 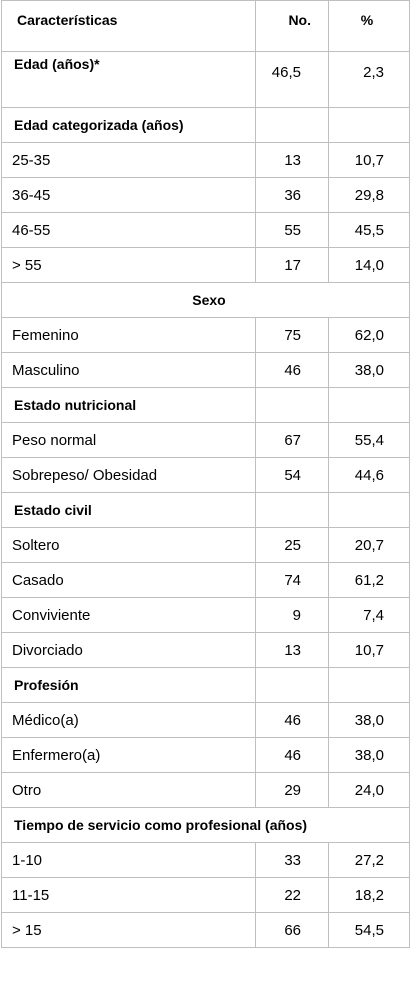 I want to click on row-count: 75, so click(x=292, y=335).